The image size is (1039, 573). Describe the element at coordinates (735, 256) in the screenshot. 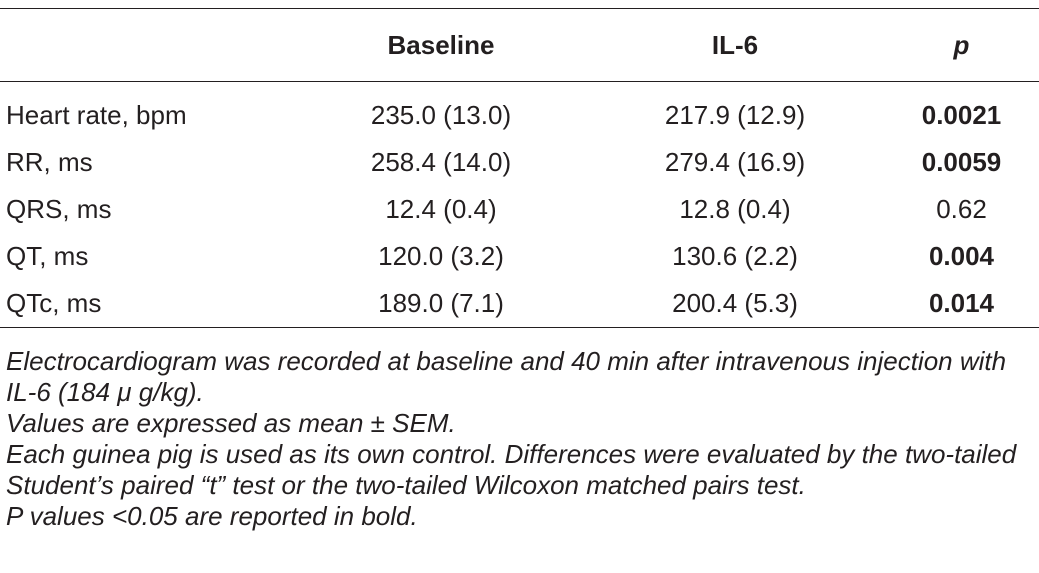

I see `row-il6-value: 130.6 (2.2)` at that location.